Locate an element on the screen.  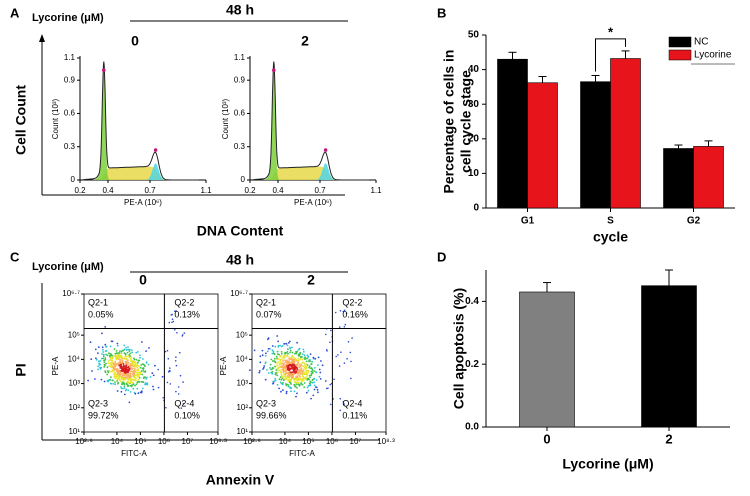
y-axis-title: cell cycle stage is located at coordinates (466, 121).